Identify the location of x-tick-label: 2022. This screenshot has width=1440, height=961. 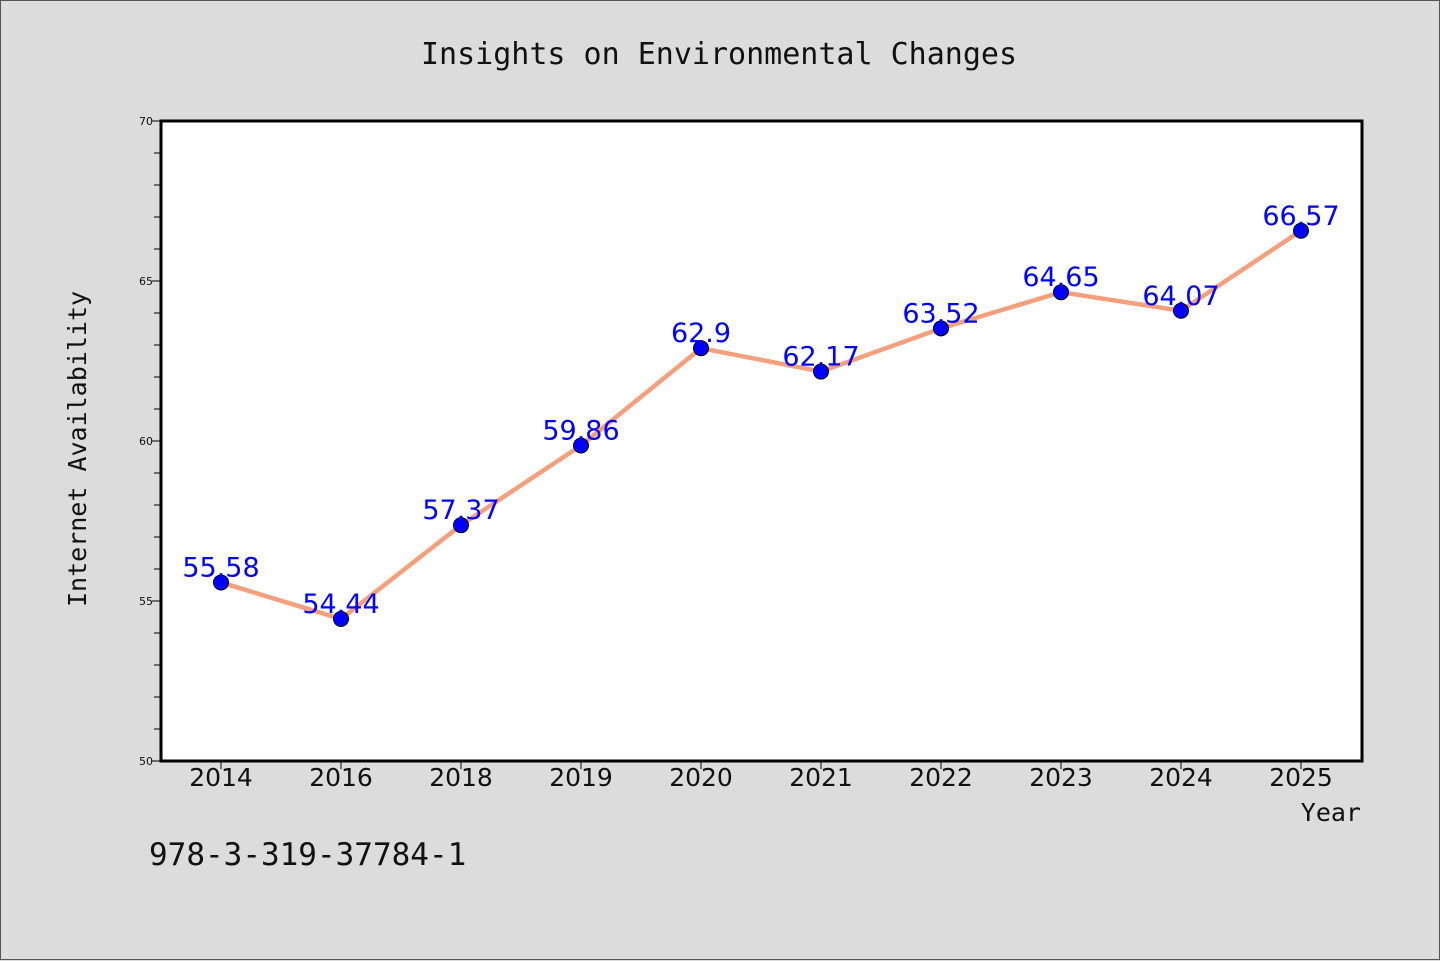
(941, 777).